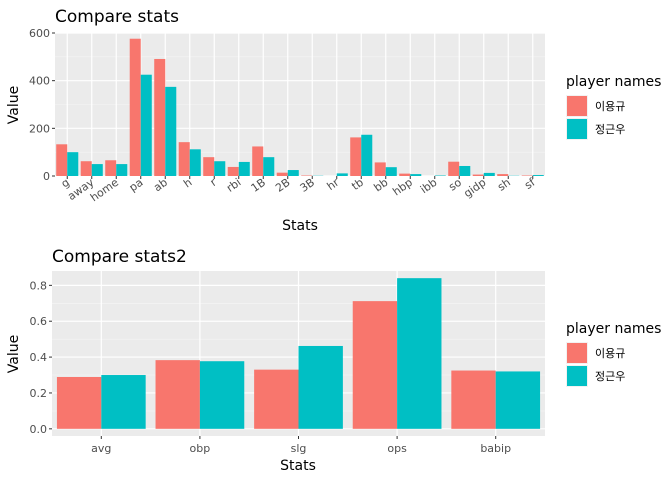 The width and height of the screenshot is (672, 480). I want to click on y-tick-label: 0.2, so click(39, 393).